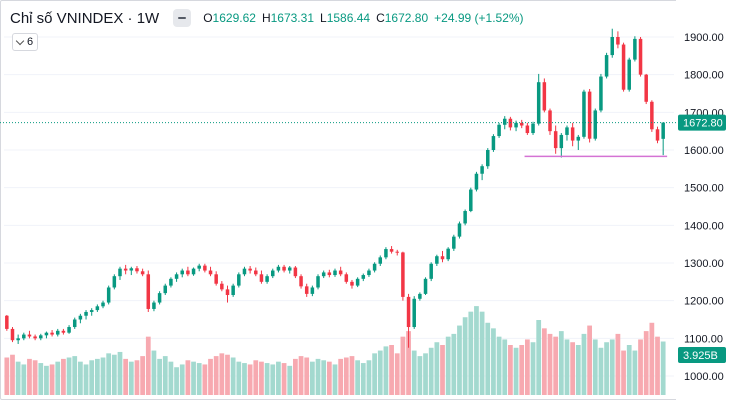  What do you see at coordinates (25, 42) in the screenshot?
I see `indicators-toggle-button: 6` at bounding box center [25, 42].